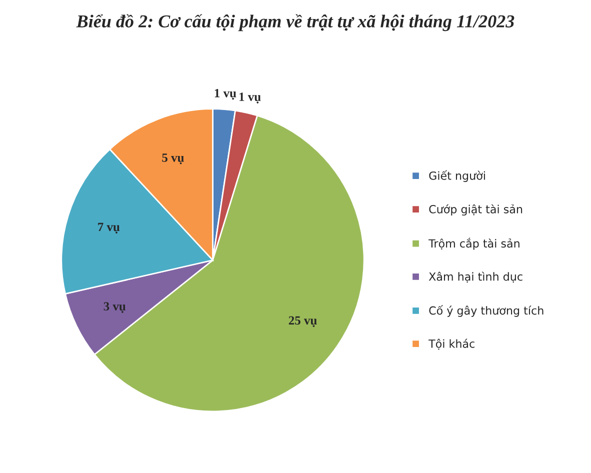  What do you see at coordinates (486, 311) in the screenshot?
I see `legend-label: Cố ý gây thương tích` at bounding box center [486, 311].